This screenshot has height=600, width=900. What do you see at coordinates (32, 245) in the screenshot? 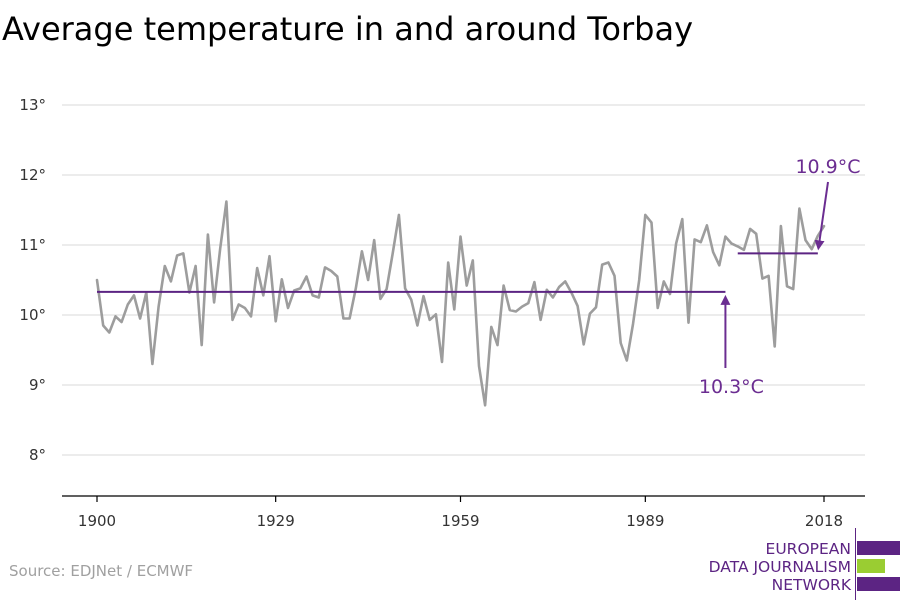
I see `y-tick-label: 11°` at bounding box center [32, 245].